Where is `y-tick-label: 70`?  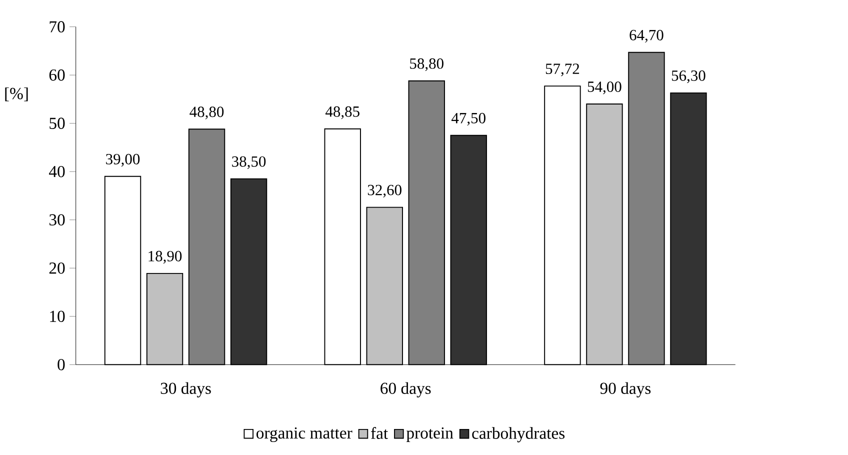 y-tick-label: 70 is located at coordinates (57, 26).